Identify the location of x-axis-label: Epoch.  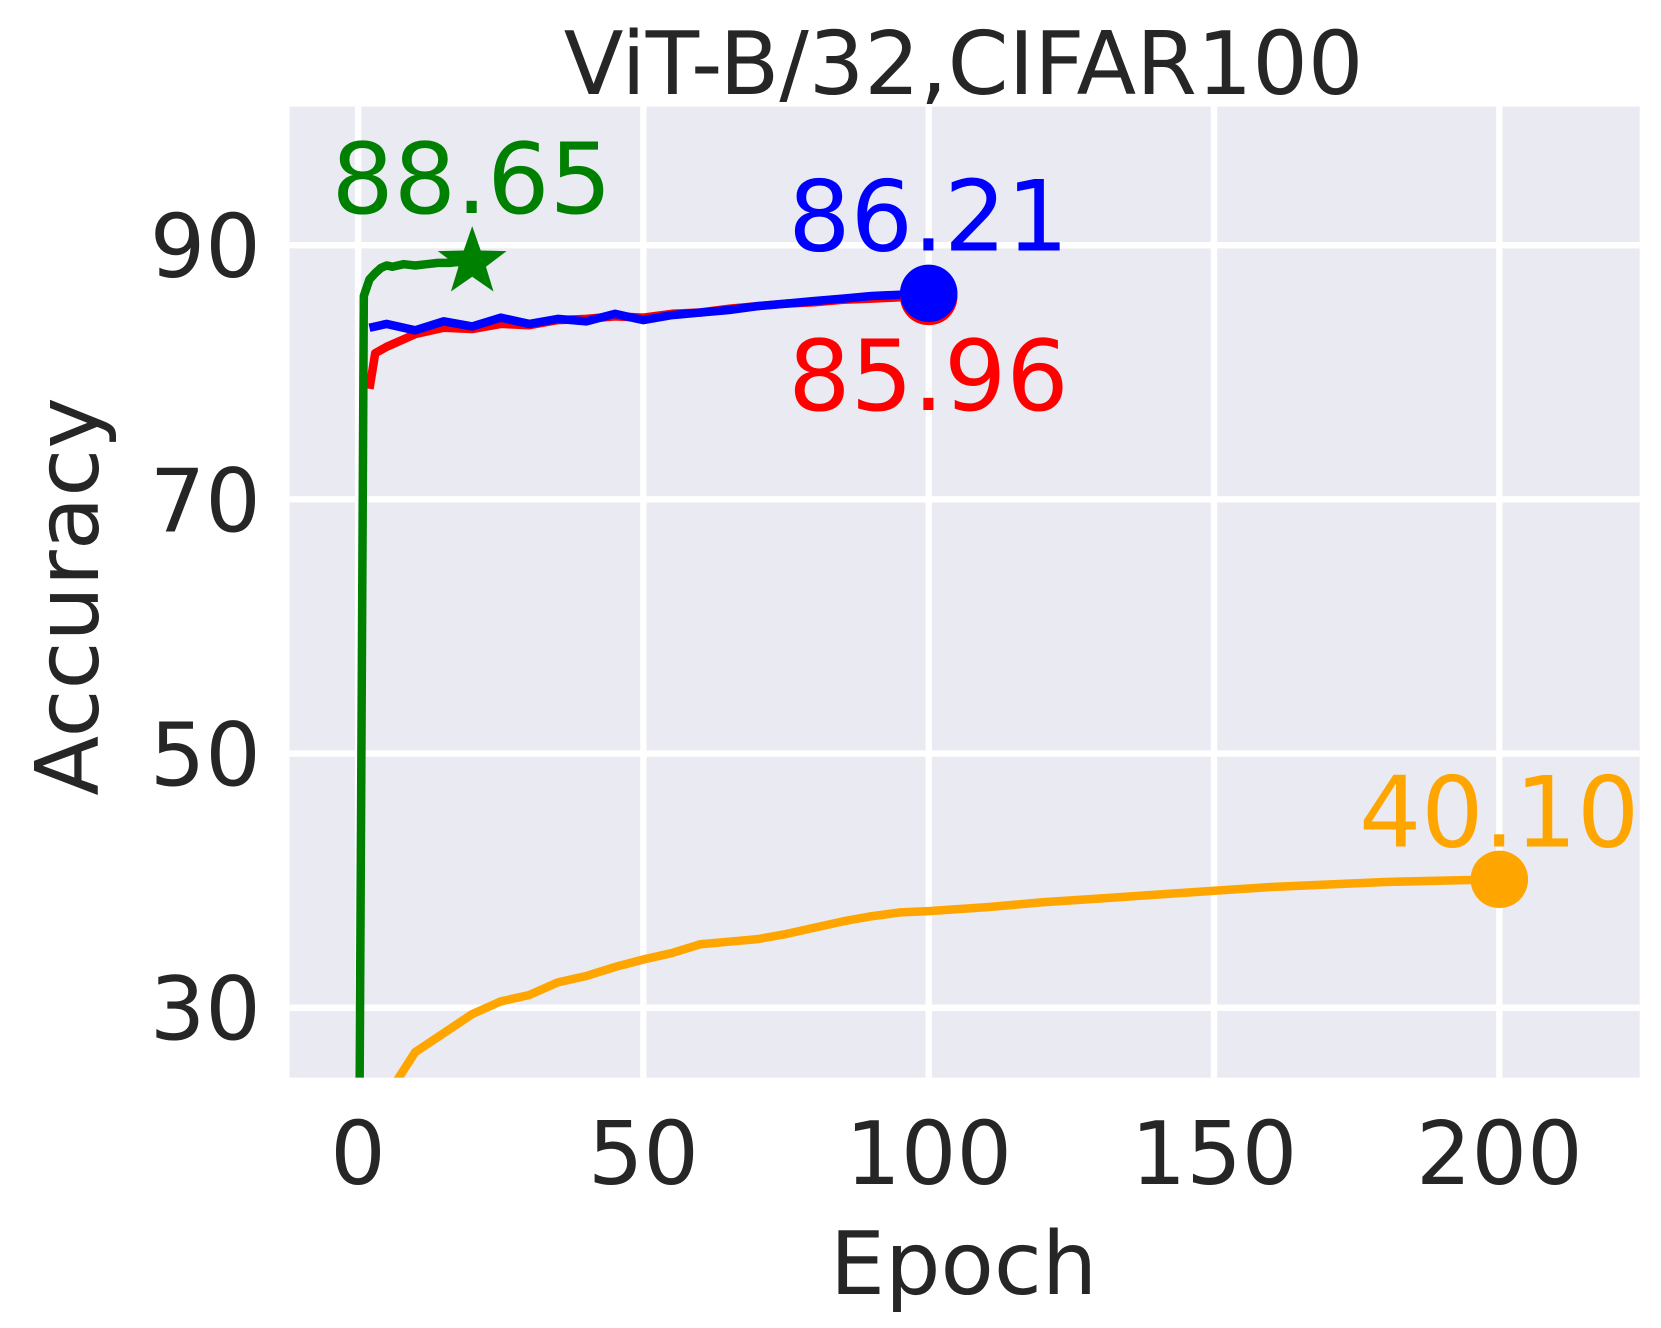
(963, 1264).